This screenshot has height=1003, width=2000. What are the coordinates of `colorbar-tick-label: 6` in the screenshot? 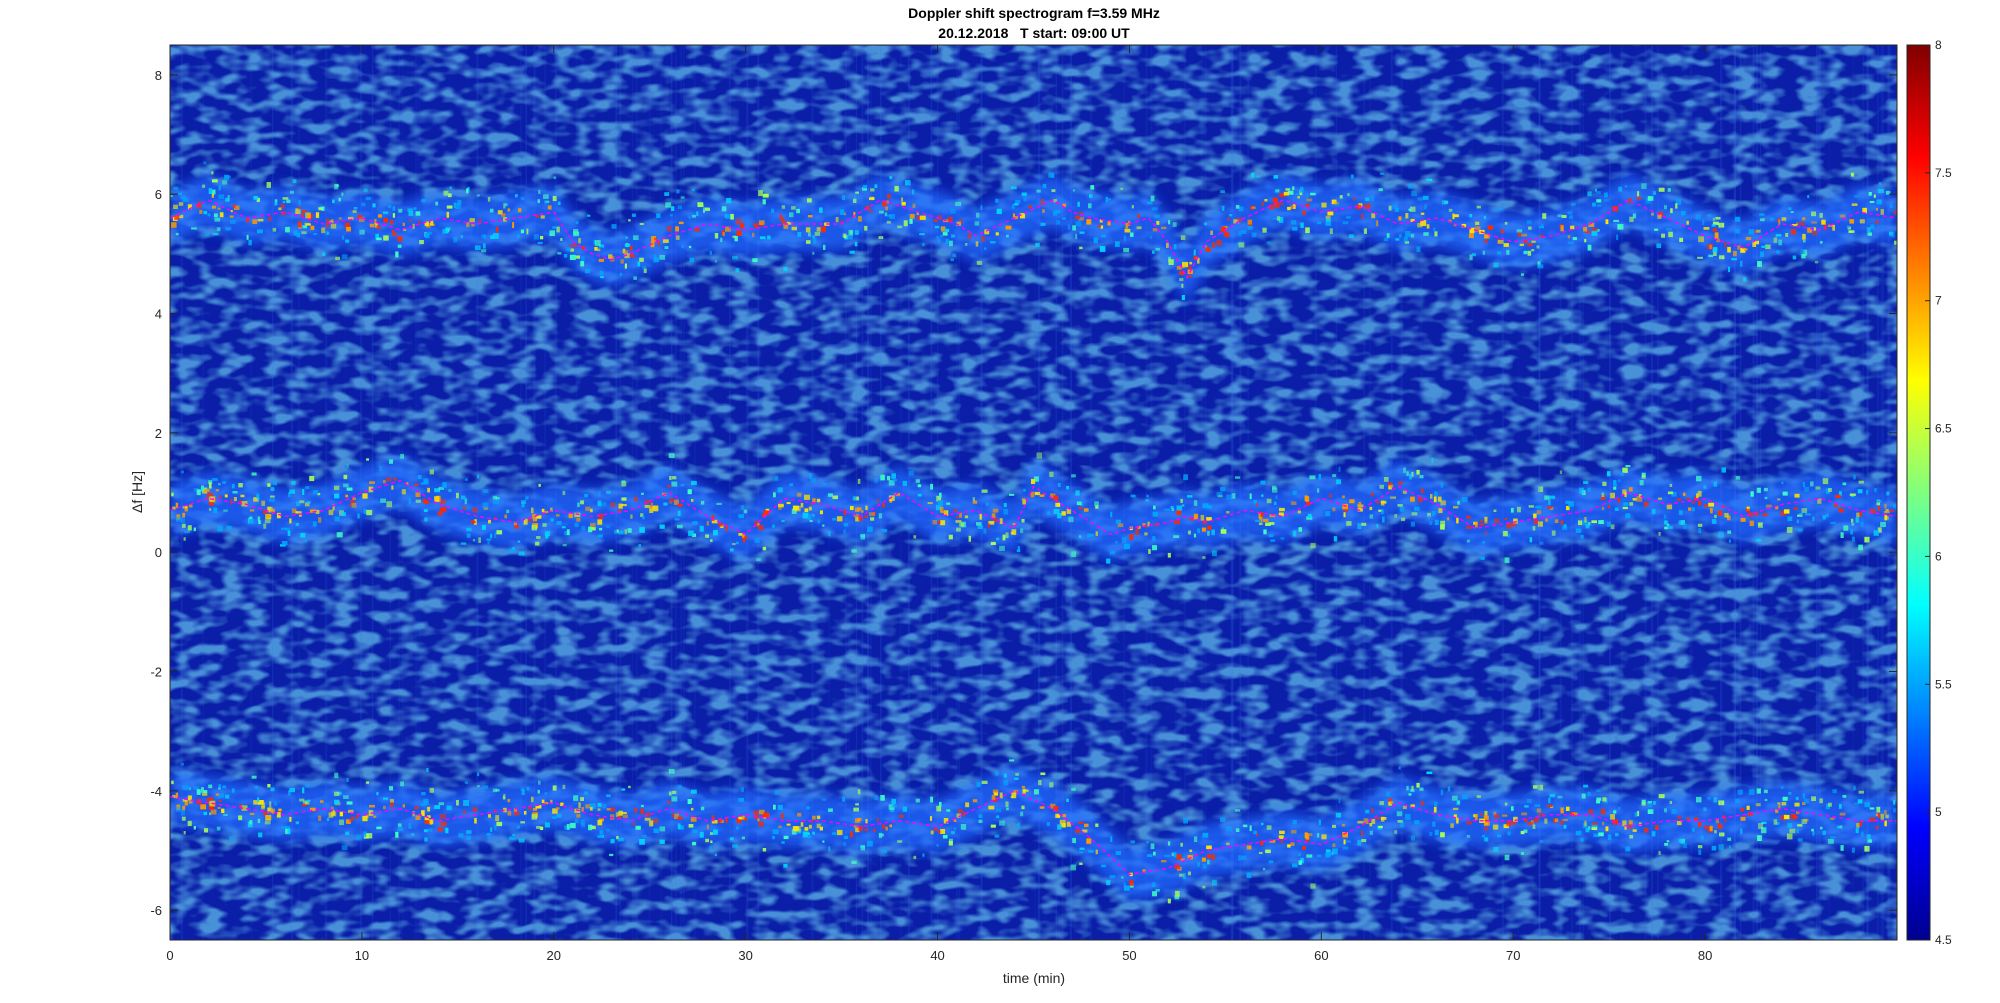 It's located at (1938, 556).